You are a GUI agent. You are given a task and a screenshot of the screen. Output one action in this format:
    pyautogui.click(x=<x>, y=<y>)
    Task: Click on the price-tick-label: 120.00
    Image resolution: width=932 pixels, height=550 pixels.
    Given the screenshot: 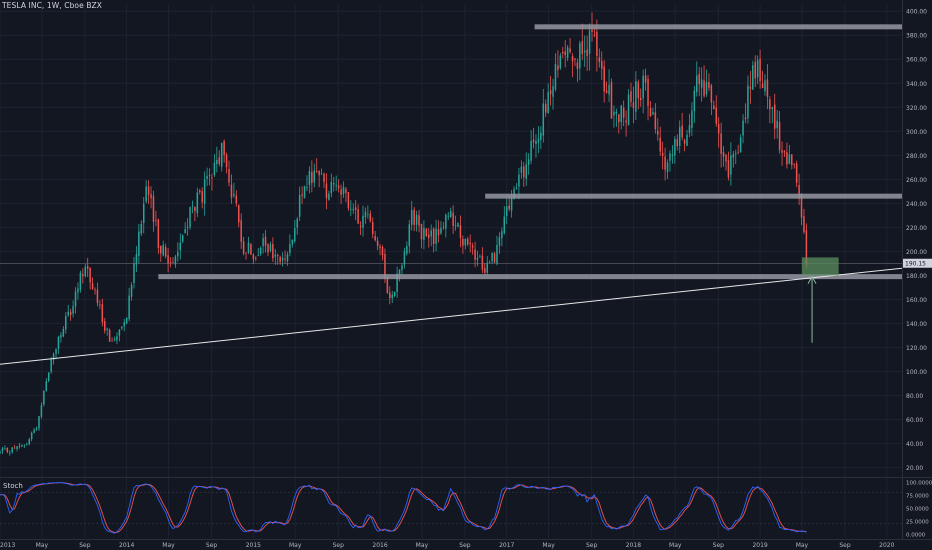 What is the action you would take?
    pyautogui.click(x=916, y=348)
    